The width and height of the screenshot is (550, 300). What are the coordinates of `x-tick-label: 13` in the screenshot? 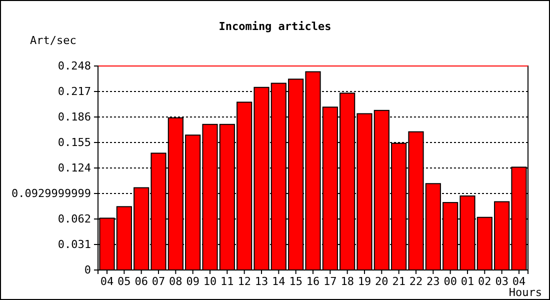 It's located at (261, 281).